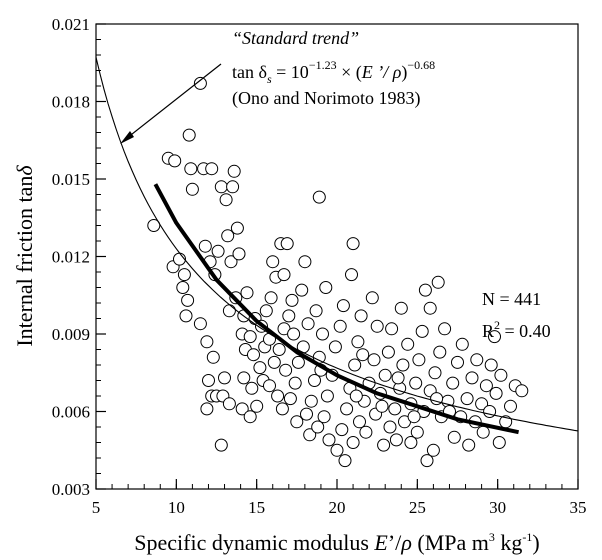 Image resolution: width=602 pixels, height=560 pixels. Describe the element at coordinates (71, 489) in the screenshot. I see `y-tick-label: 0.003` at that location.